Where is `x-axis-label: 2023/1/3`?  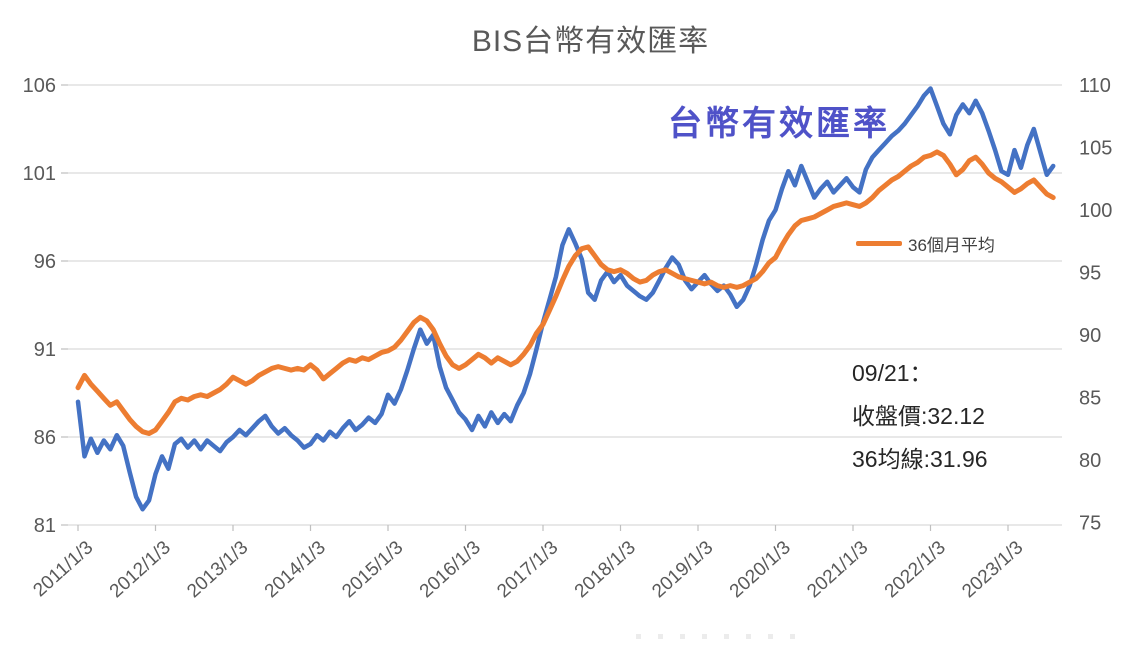 x-axis-label: 2023/1/3 is located at coordinates (992, 569).